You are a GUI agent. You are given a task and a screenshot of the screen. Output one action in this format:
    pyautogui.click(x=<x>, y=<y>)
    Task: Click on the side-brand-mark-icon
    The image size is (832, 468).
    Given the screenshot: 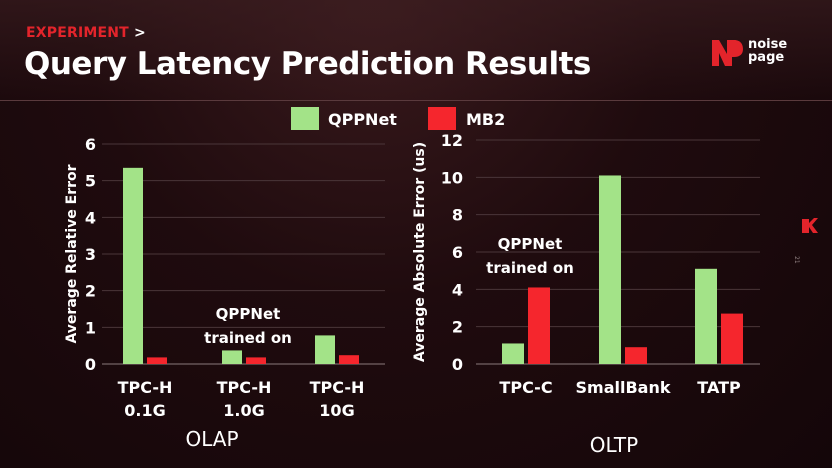 What is the action you would take?
    pyautogui.click(x=810, y=225)
    